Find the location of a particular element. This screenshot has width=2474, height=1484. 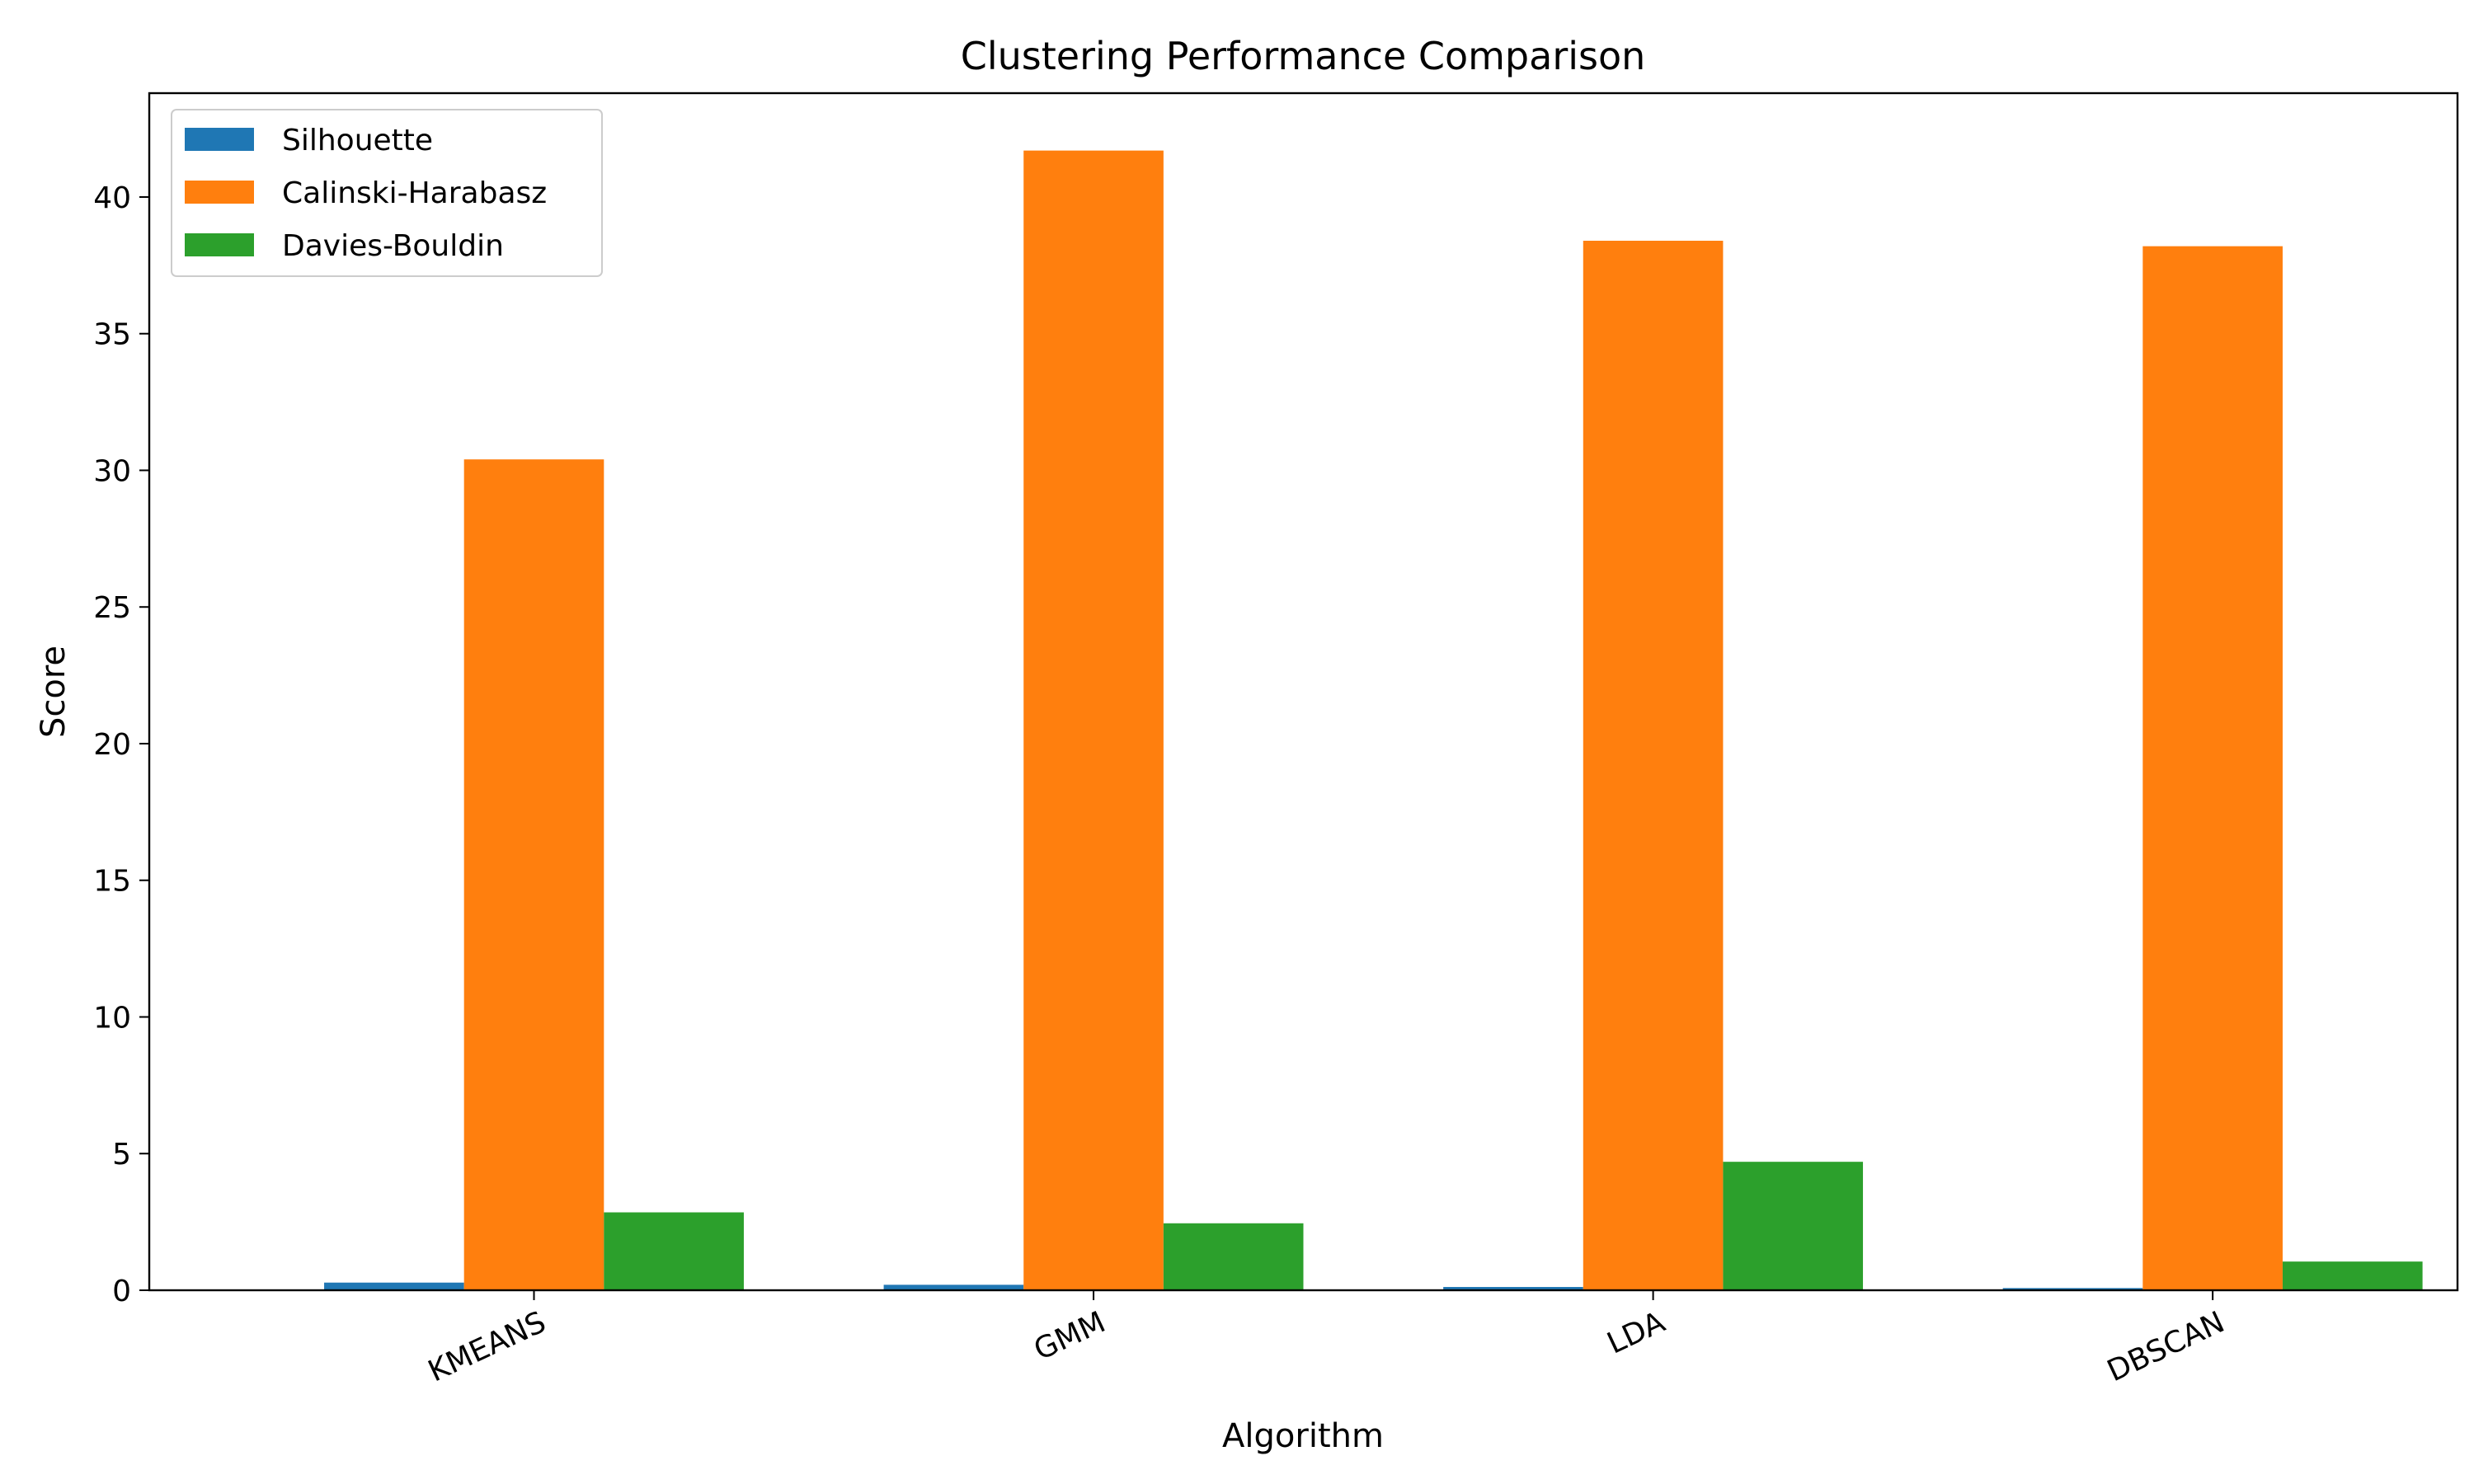

bar-calinski-harabasz-kmeans is located at coordinates (533, 874).